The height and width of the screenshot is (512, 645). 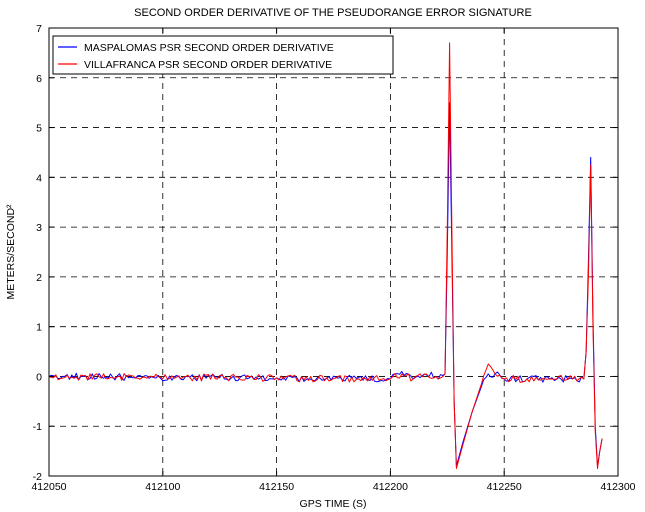 What do you see at coordinates (48, 487) in the screenshot?
I see `x-tick-label: 412050` at bounding box center [48, 487].